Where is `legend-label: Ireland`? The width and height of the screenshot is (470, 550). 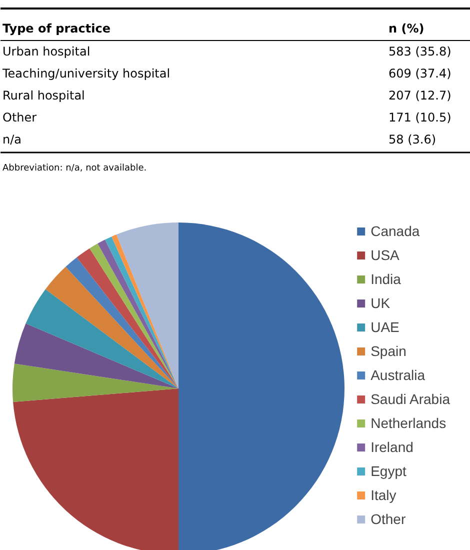 legend-label: Ireland is located at coordinates (392, 447).